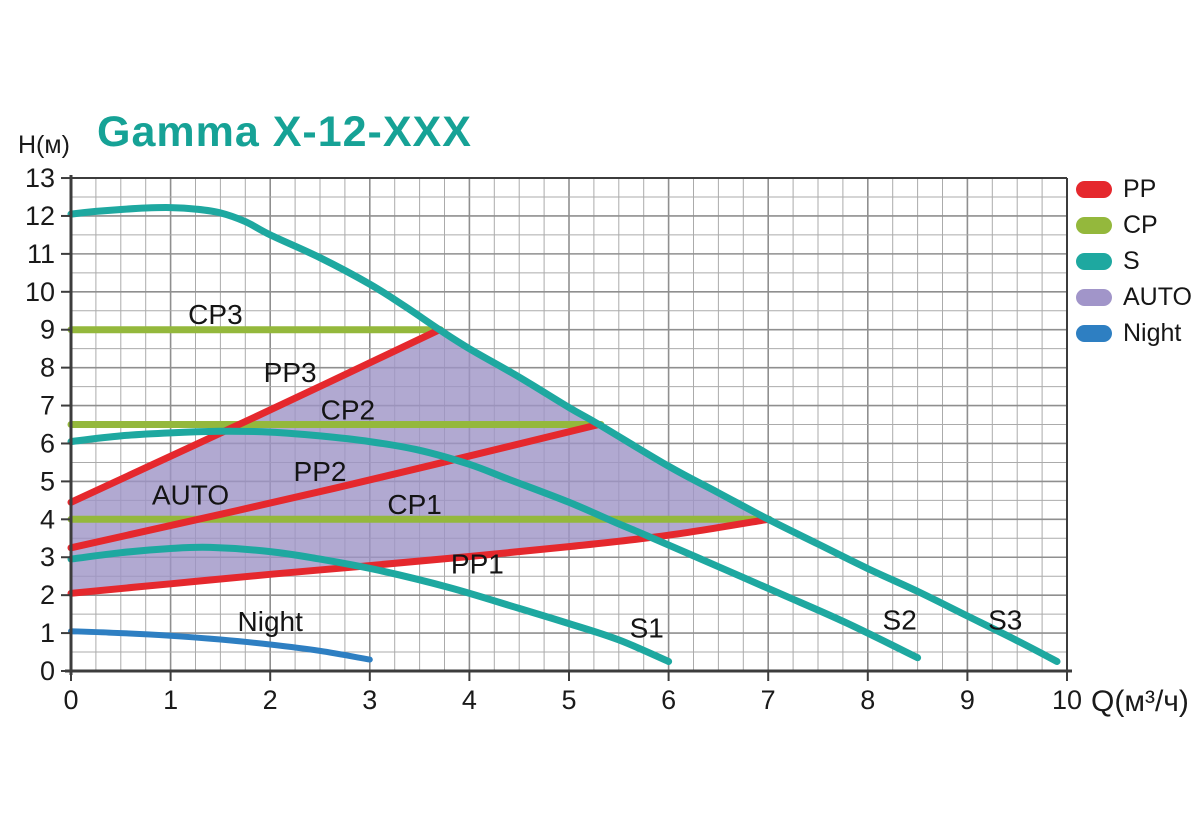  I want to click on label-S1: S1, so click(647, 627).